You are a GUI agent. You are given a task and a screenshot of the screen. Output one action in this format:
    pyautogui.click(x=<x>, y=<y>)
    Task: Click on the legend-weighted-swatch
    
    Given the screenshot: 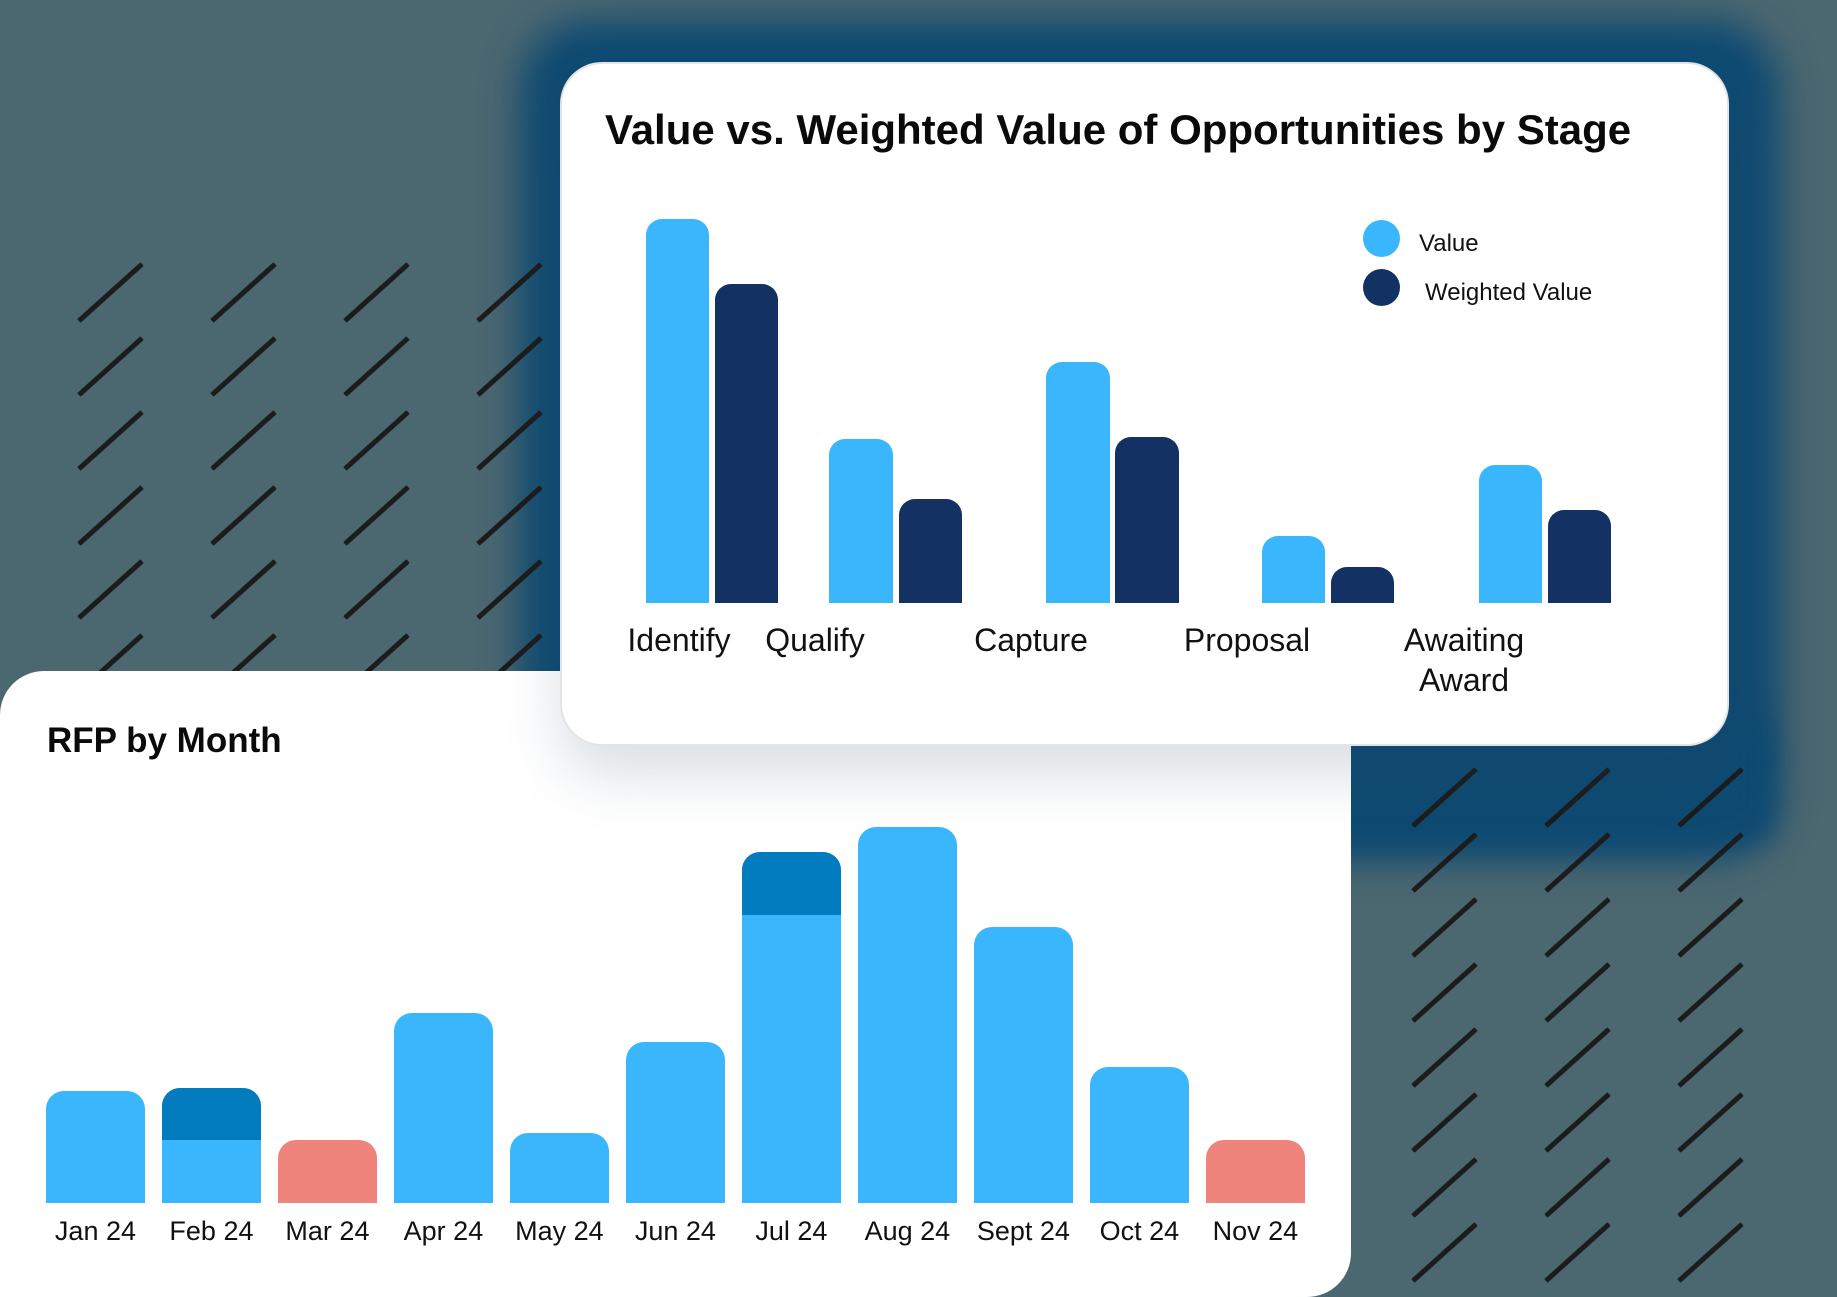 What is the action you would take?
    pyautogui.click(x=1381, y=287)
    